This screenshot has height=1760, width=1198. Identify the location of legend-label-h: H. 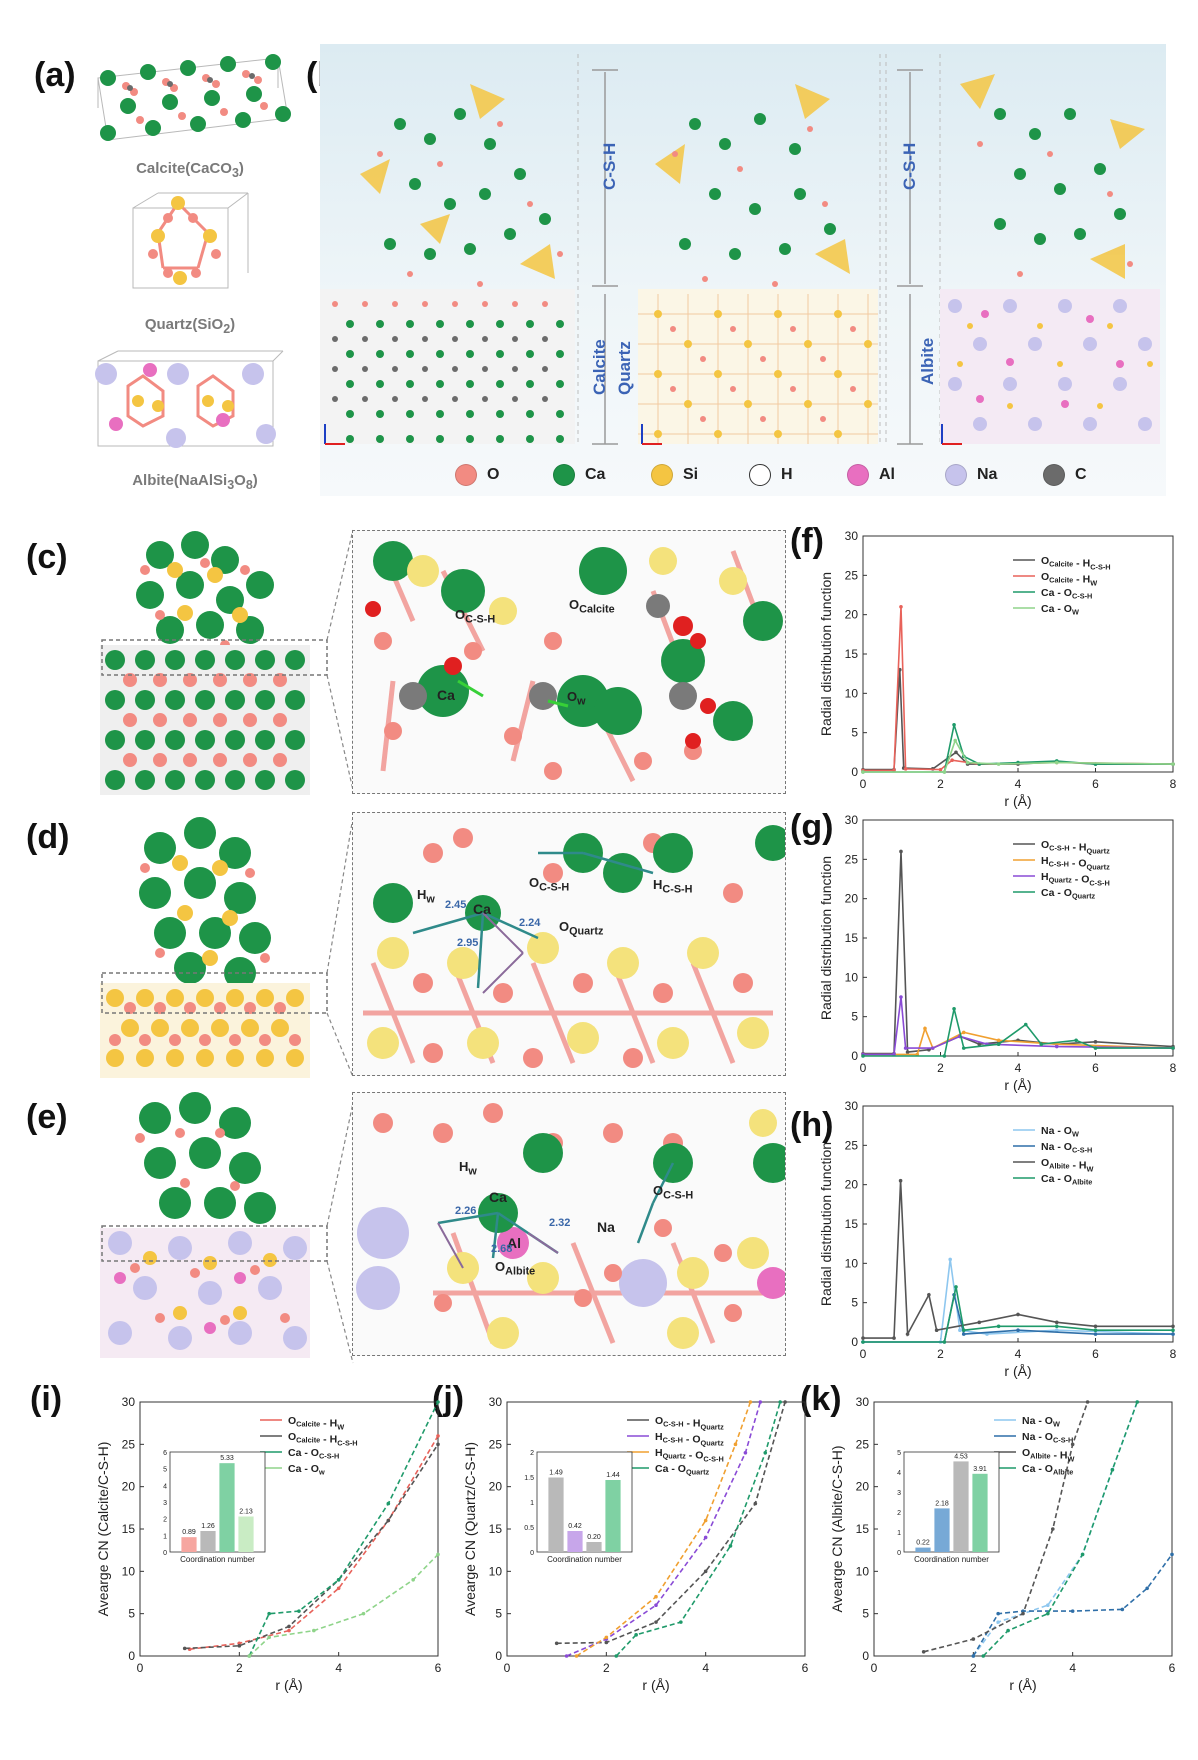
(787, 474).